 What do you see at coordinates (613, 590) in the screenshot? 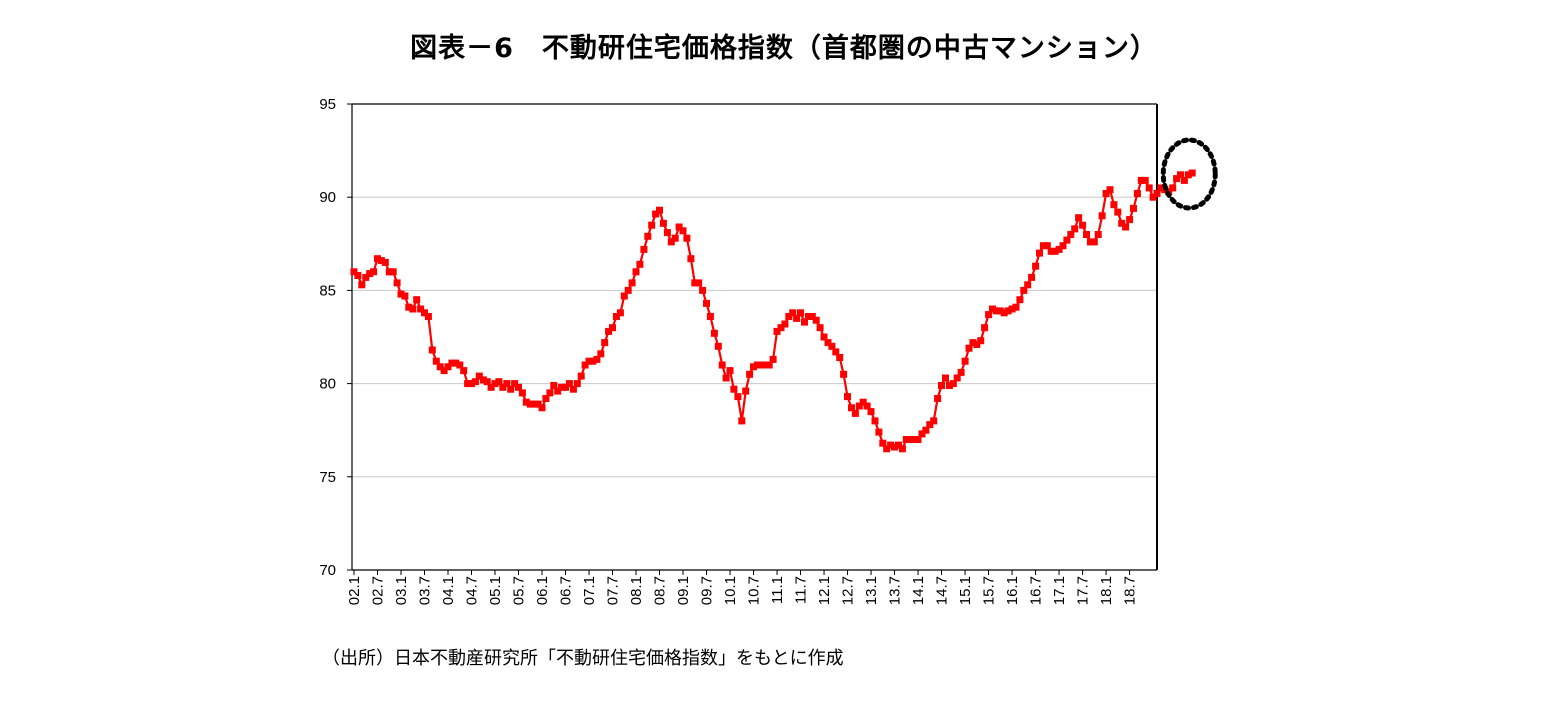
I see `x-tick-label: 07.7` at bounding box center [613, 590].